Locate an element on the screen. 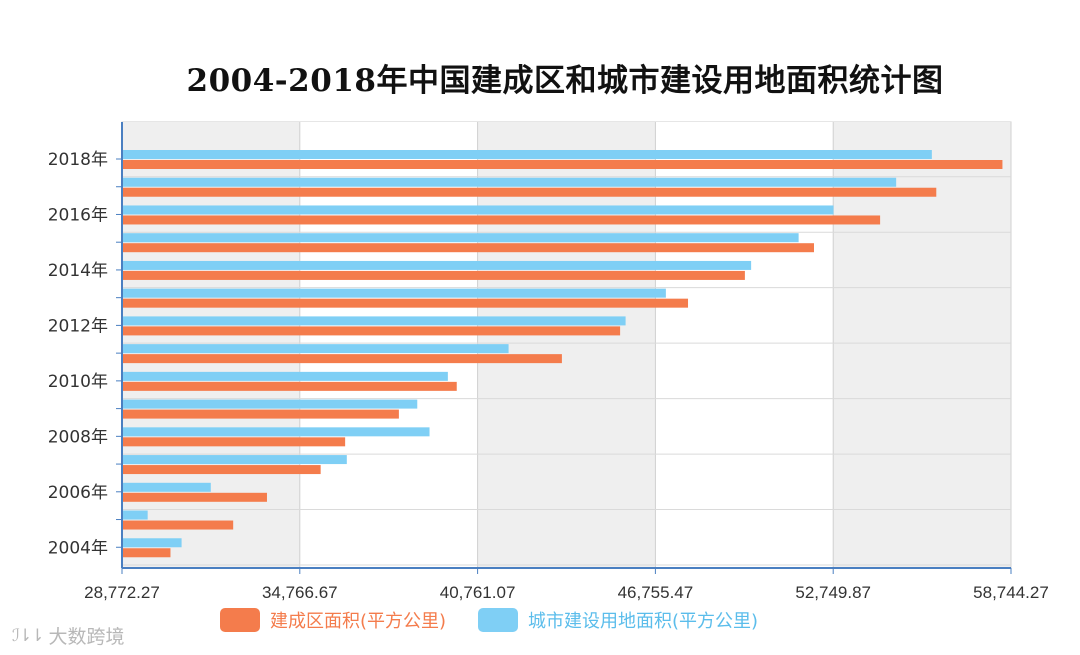 This screenshot has width=1080, height=655. bar-construction-land-2007年 is located at coordinates (234, 460).